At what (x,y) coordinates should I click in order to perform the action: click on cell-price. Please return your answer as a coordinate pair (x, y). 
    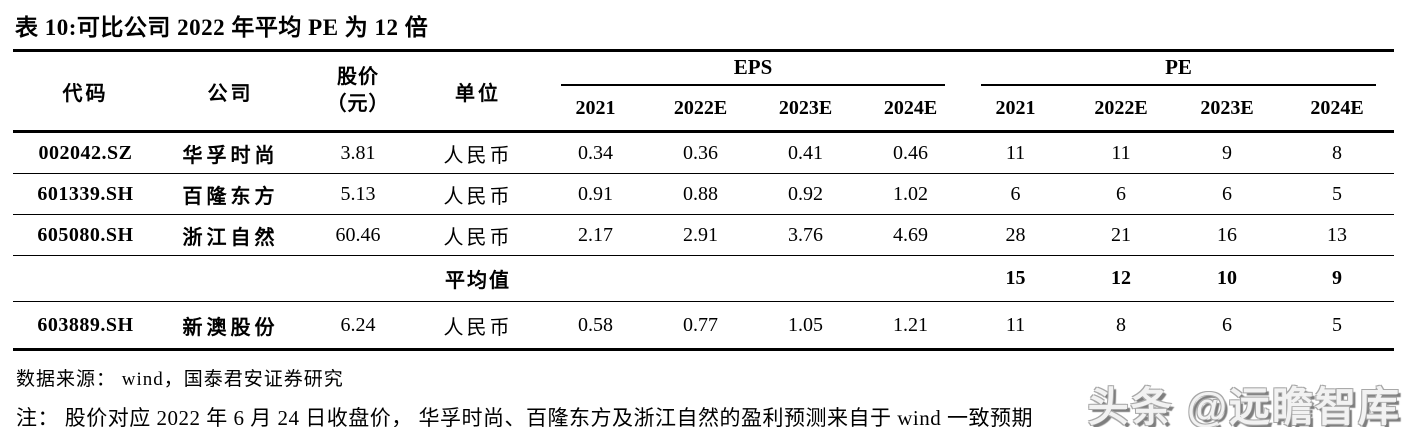
    Looking at the image, I should click on (358, 278).